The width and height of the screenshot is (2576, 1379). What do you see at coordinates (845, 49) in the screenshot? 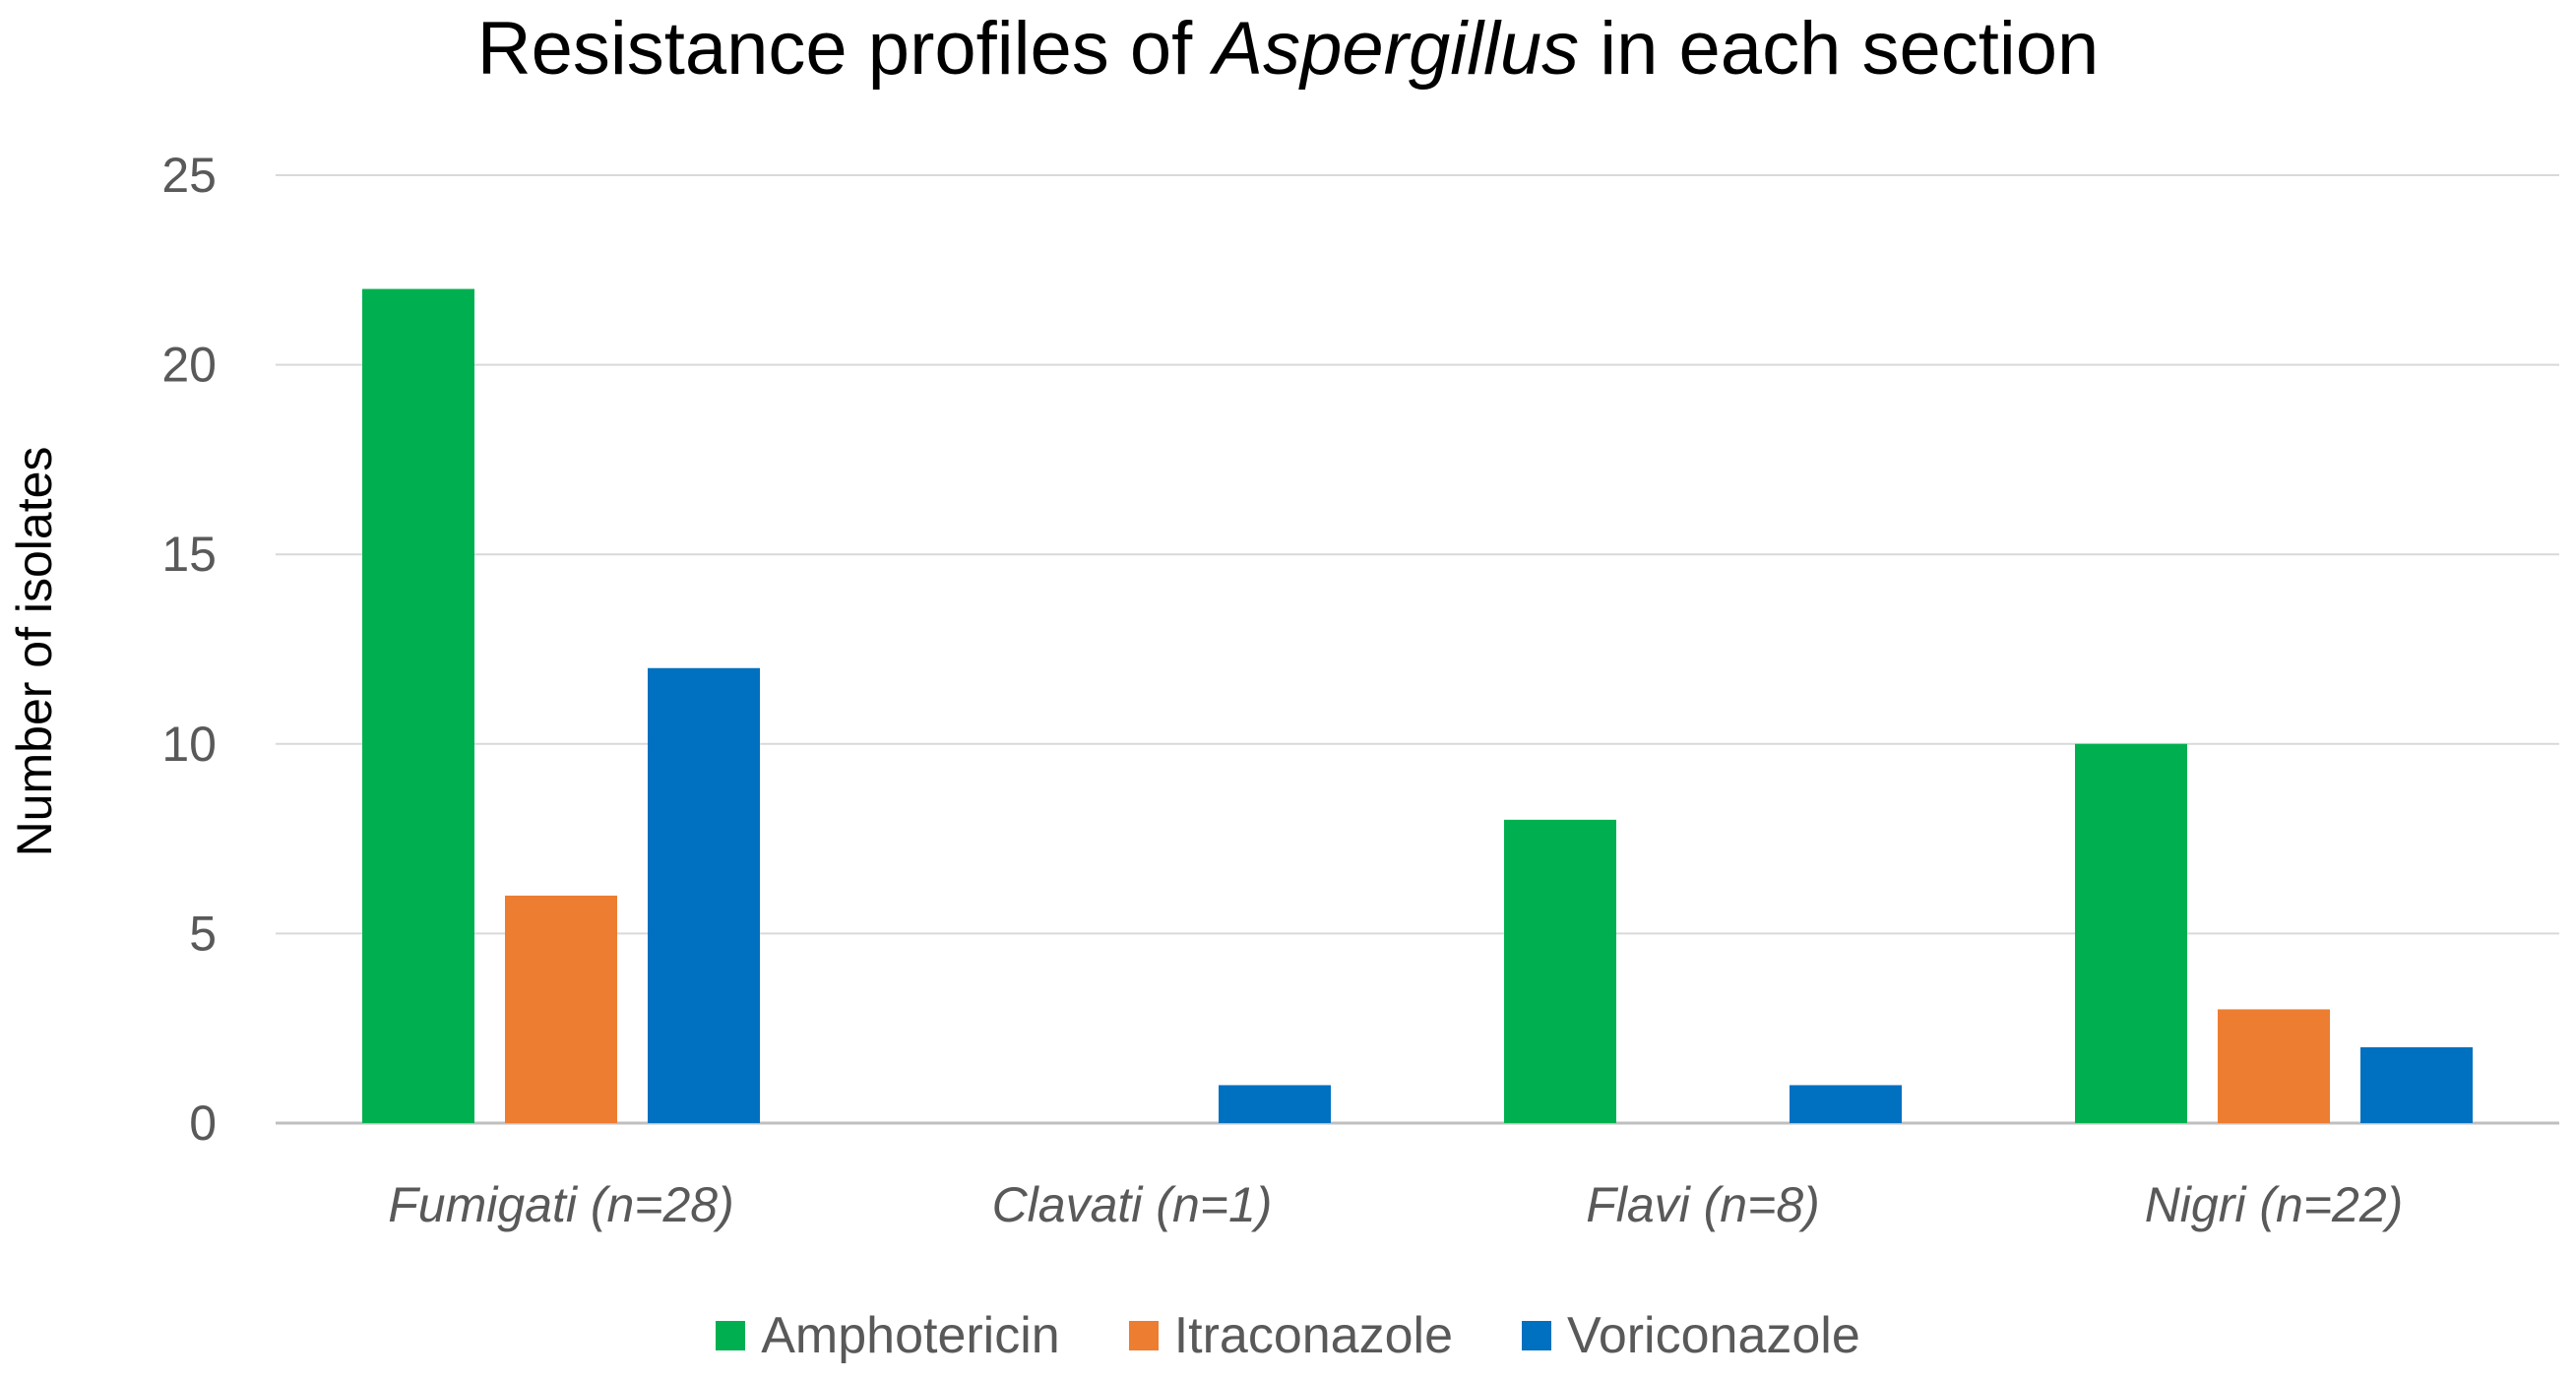
I see `chart-title-prefix: Resistance profiles of` at bounding box center [845, 49].